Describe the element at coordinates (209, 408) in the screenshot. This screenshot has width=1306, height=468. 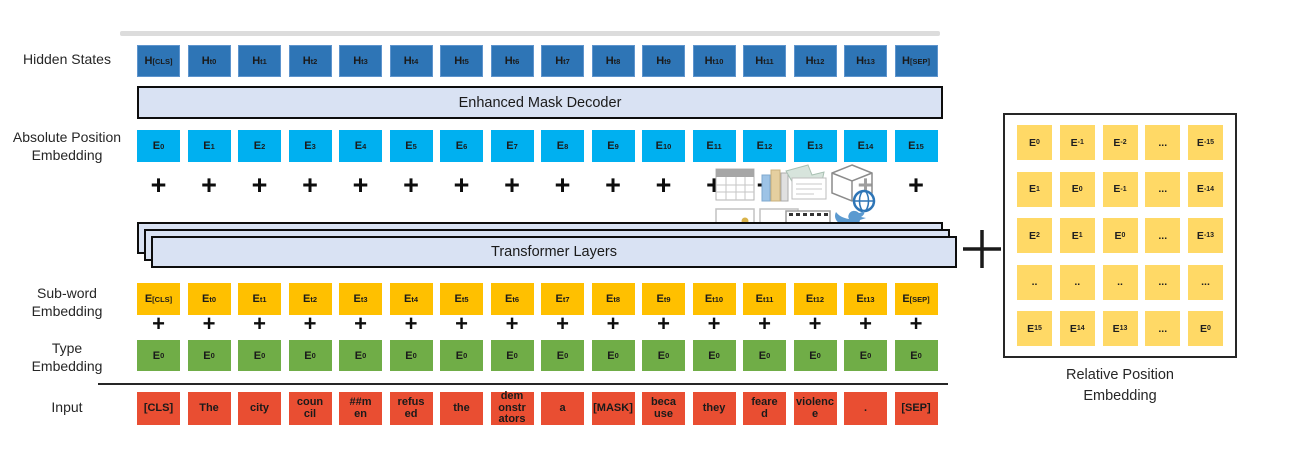
I see `input-token-cell: The` at that location.